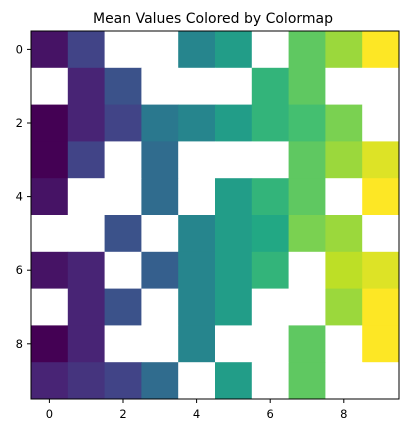 This screenshot has width=408, height=433. Describe the element at coordinates (196, 414) in the screenshot. I see `x-tick-label: 4` at that location.